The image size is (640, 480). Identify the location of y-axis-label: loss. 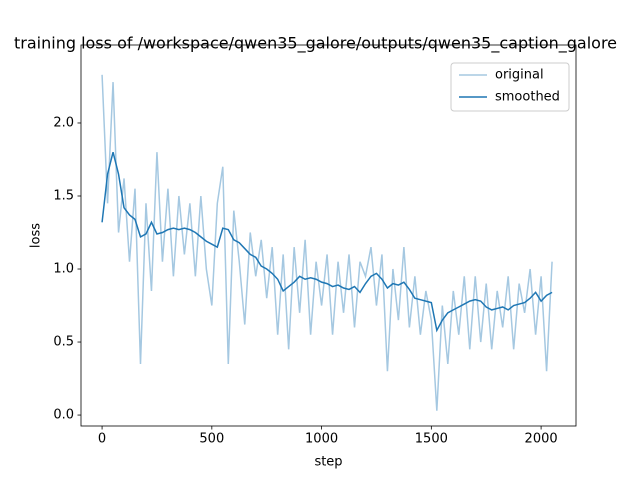
(36, 235).